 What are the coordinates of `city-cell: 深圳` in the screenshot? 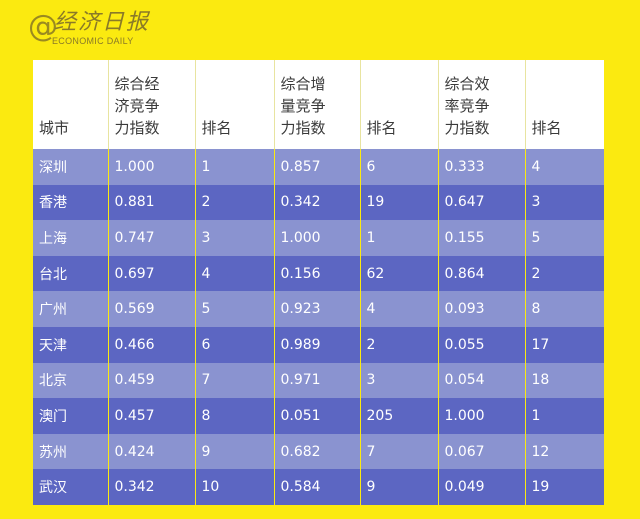 It's located at (70, 167).